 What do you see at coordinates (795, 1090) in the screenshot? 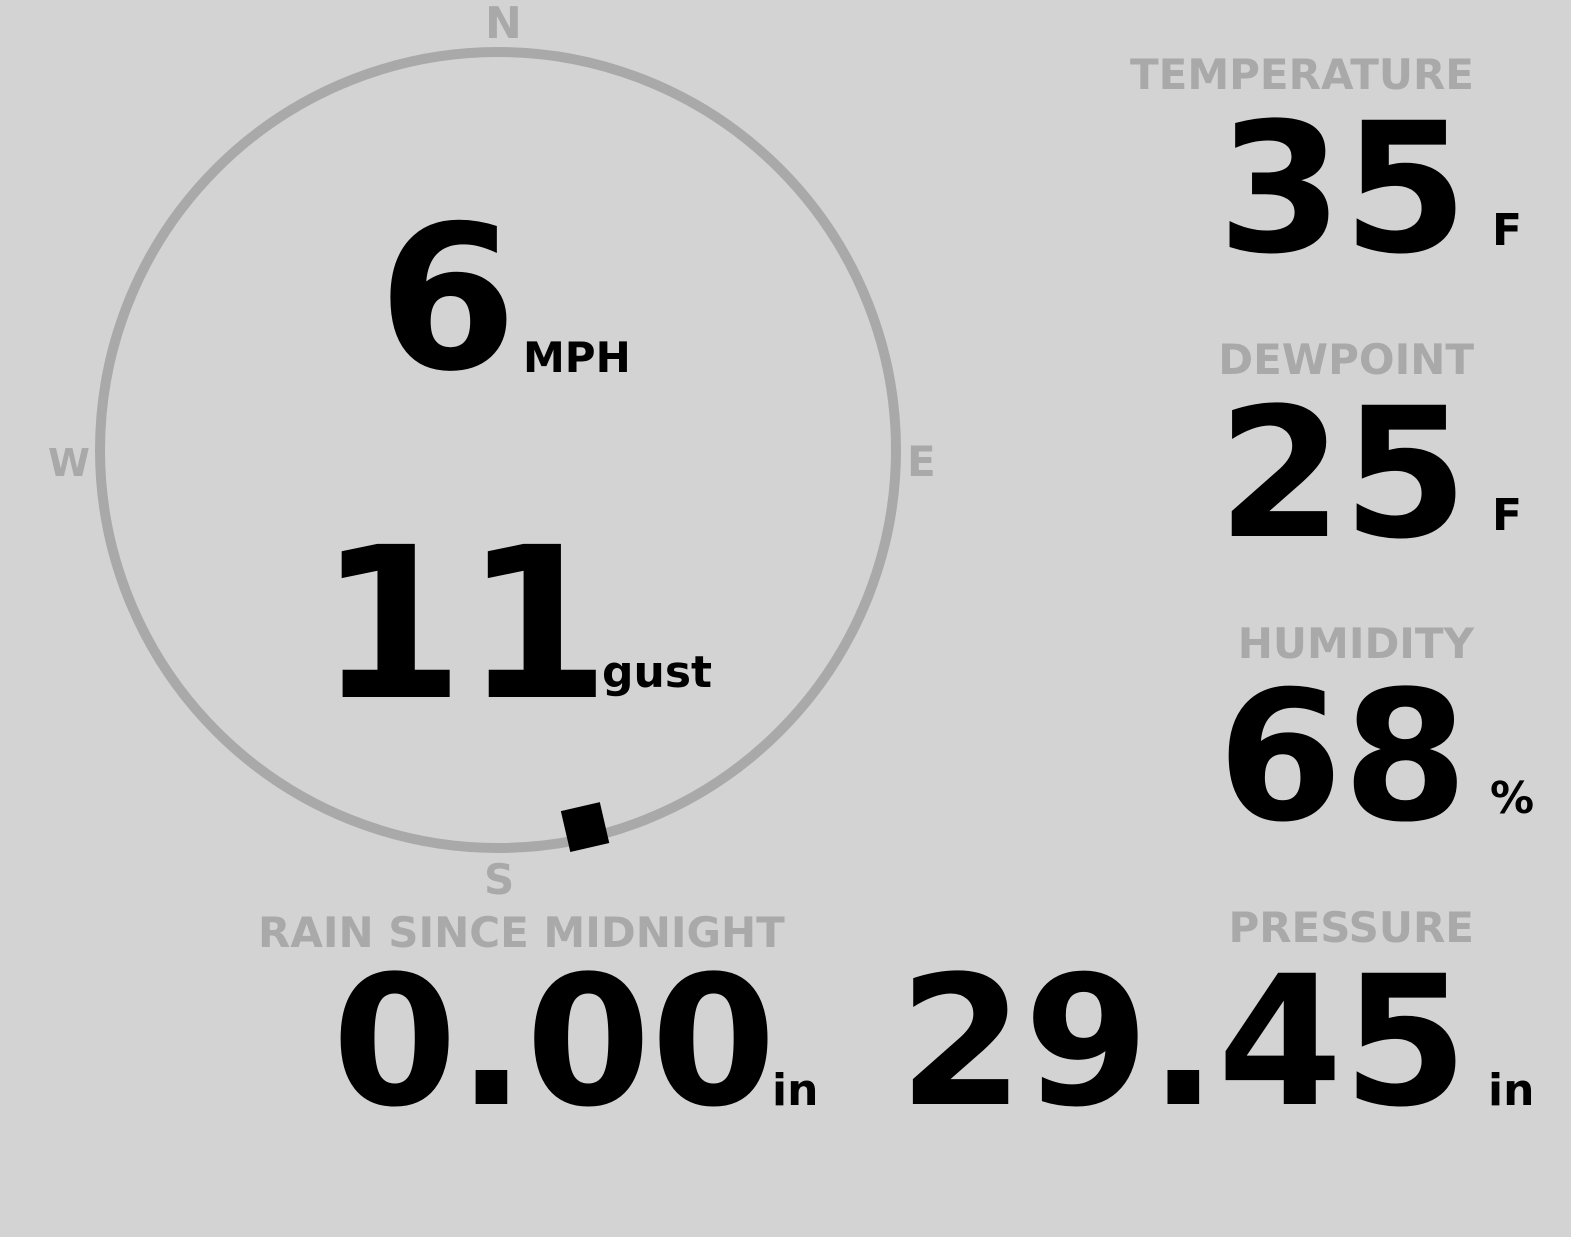
I see `rain-unit: in` at bounding box center [795, 1090].